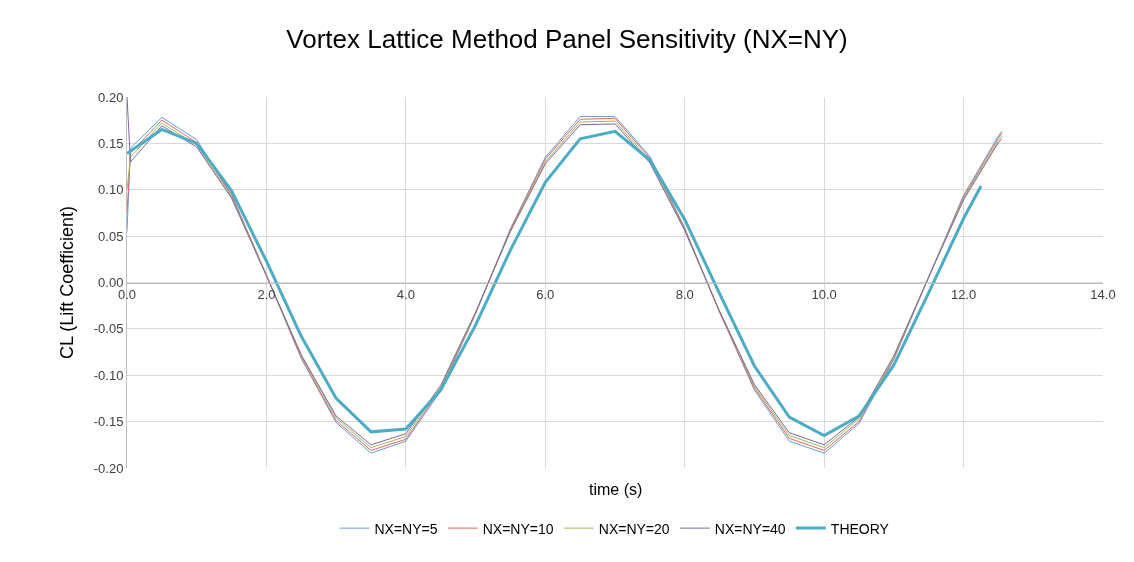  Describe the element at coordinates (963, 295) in the screenshot. I see `x-tick-label: 12.0` at that location.